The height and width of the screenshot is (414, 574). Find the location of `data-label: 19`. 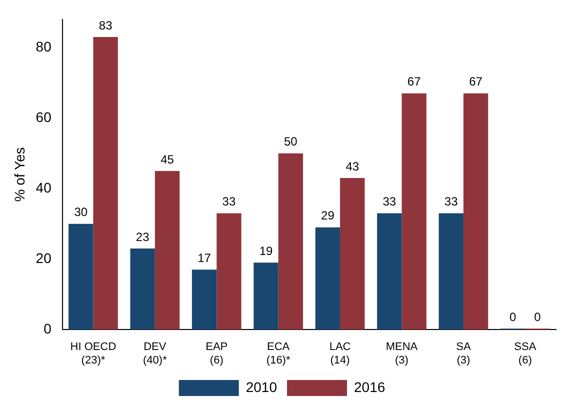

data-label: 19 is located at coordinates (266, 251).